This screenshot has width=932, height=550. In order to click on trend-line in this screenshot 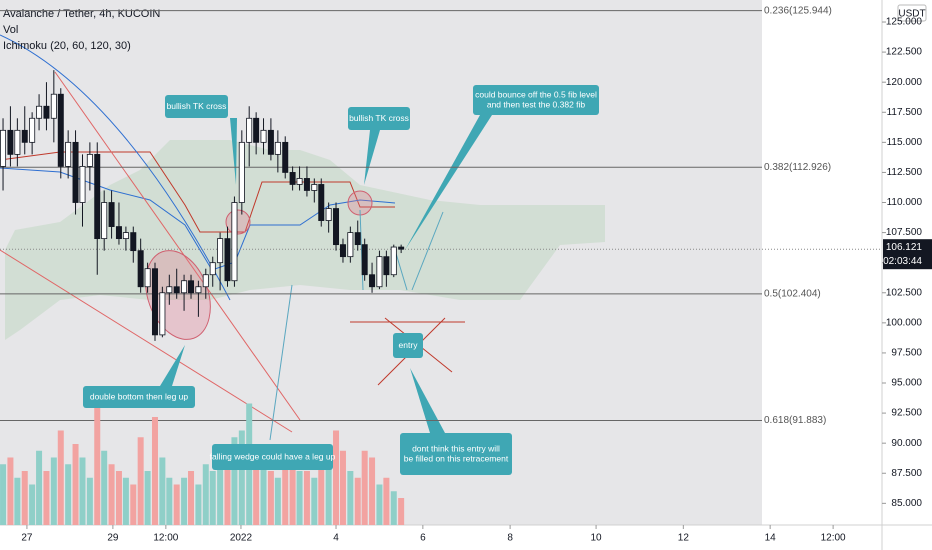, I will do `click(146, 341)`.